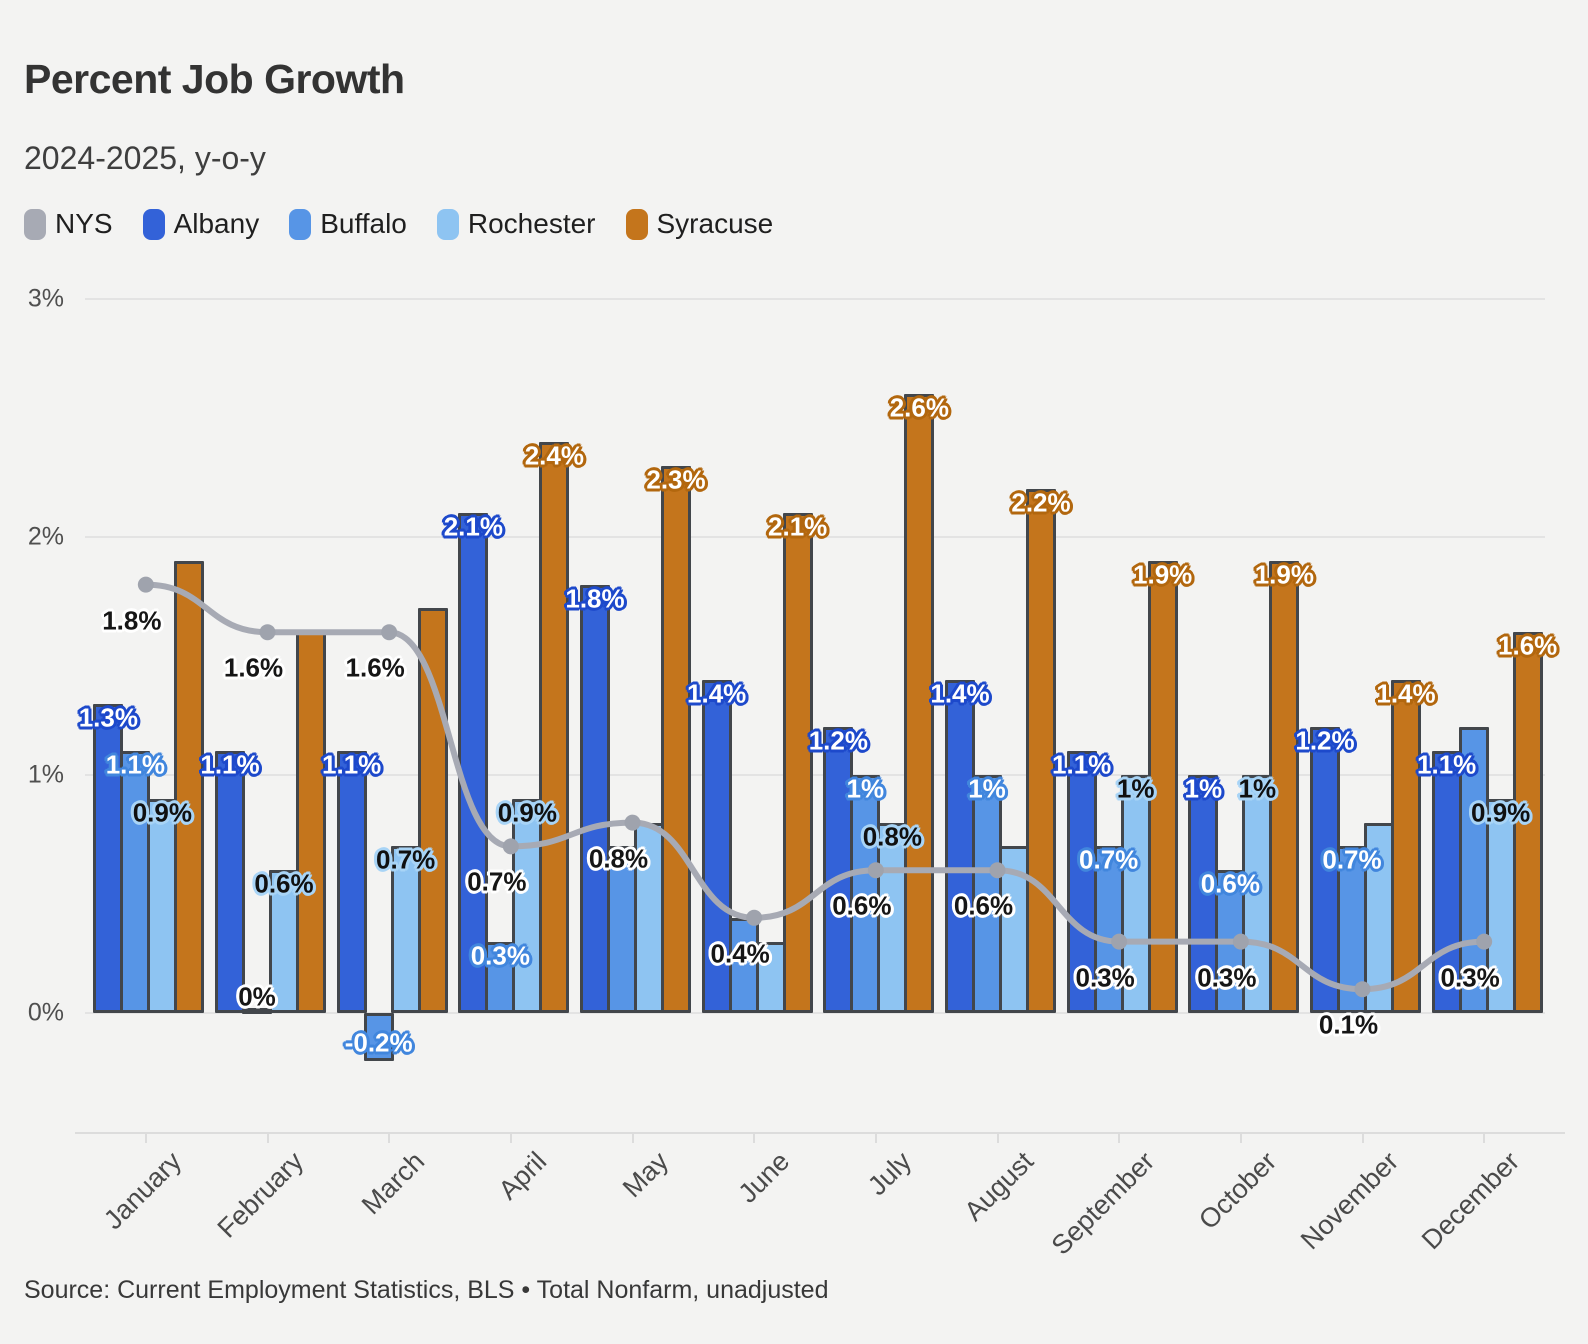  What do you see at coordinates (699, 224) in the screenshot?
I see `legend-item-syracuse: Syracuse` at bounding box center [699, 224].